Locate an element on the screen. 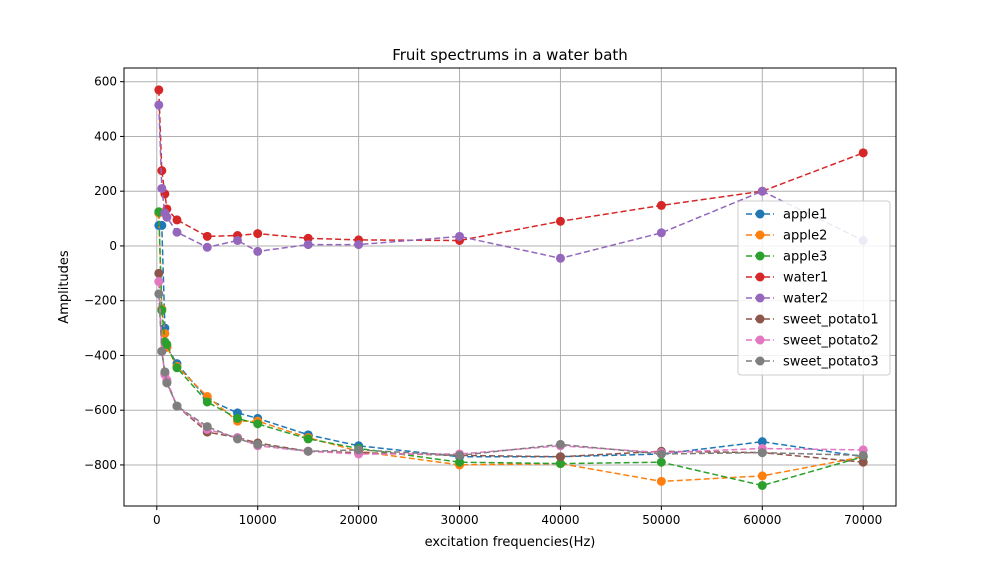 The height and width of the screenshot is (569, 997). legend-item: apple3 is located at coordinates (786, 257).